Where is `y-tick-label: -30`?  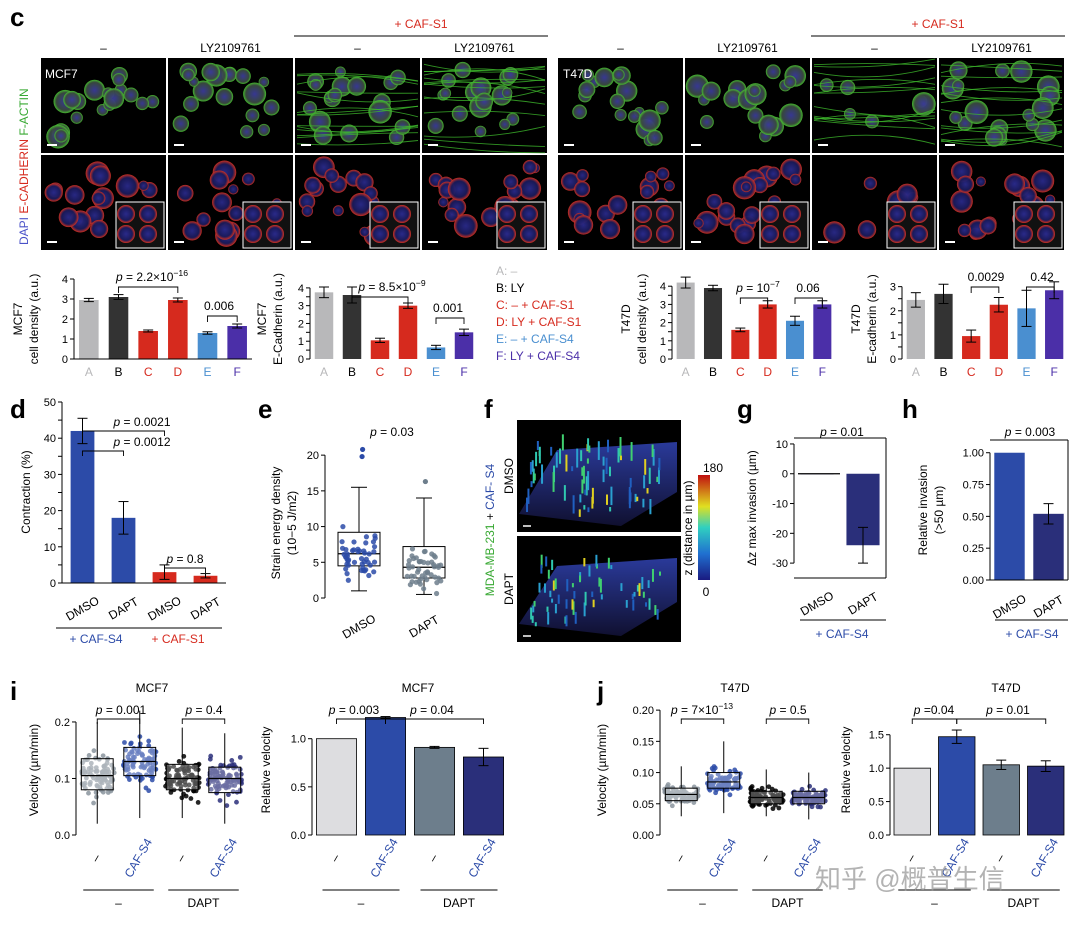 y-tick-label: -30 is located at coordinates (780, 564).